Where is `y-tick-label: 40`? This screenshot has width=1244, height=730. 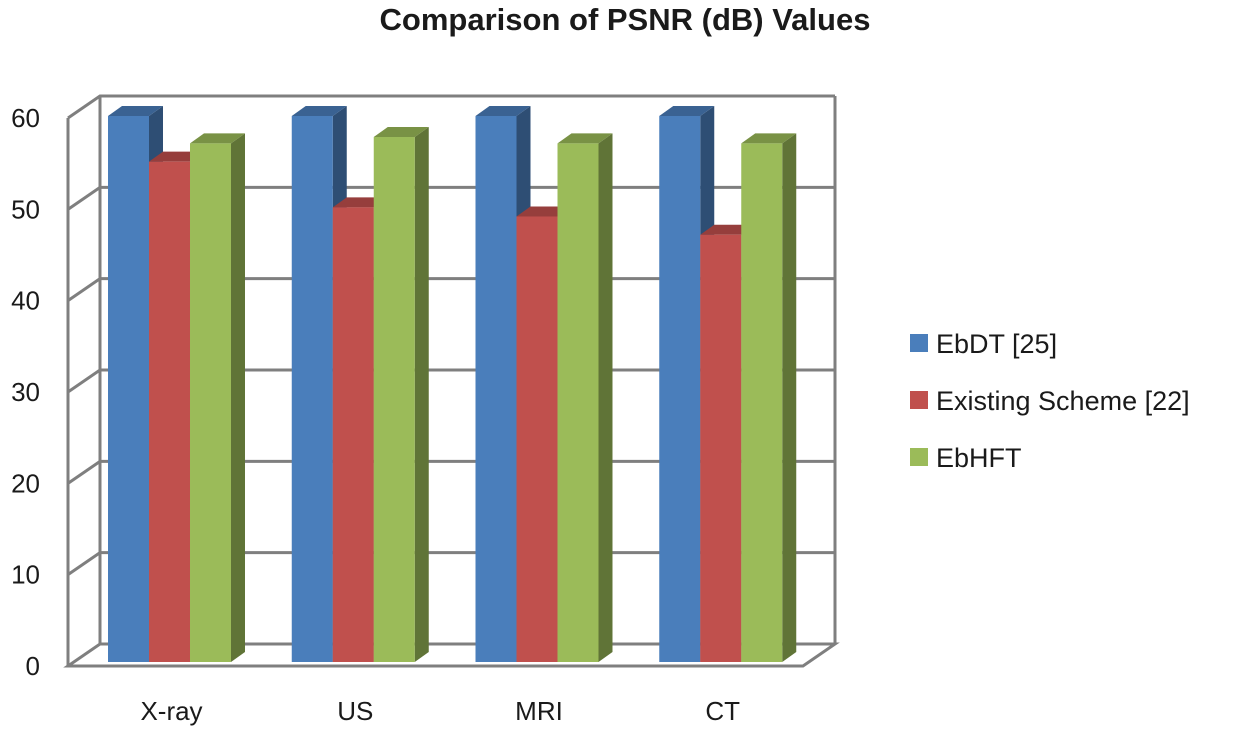
y-tick-label: 40 is located at coordinates (25, 301).